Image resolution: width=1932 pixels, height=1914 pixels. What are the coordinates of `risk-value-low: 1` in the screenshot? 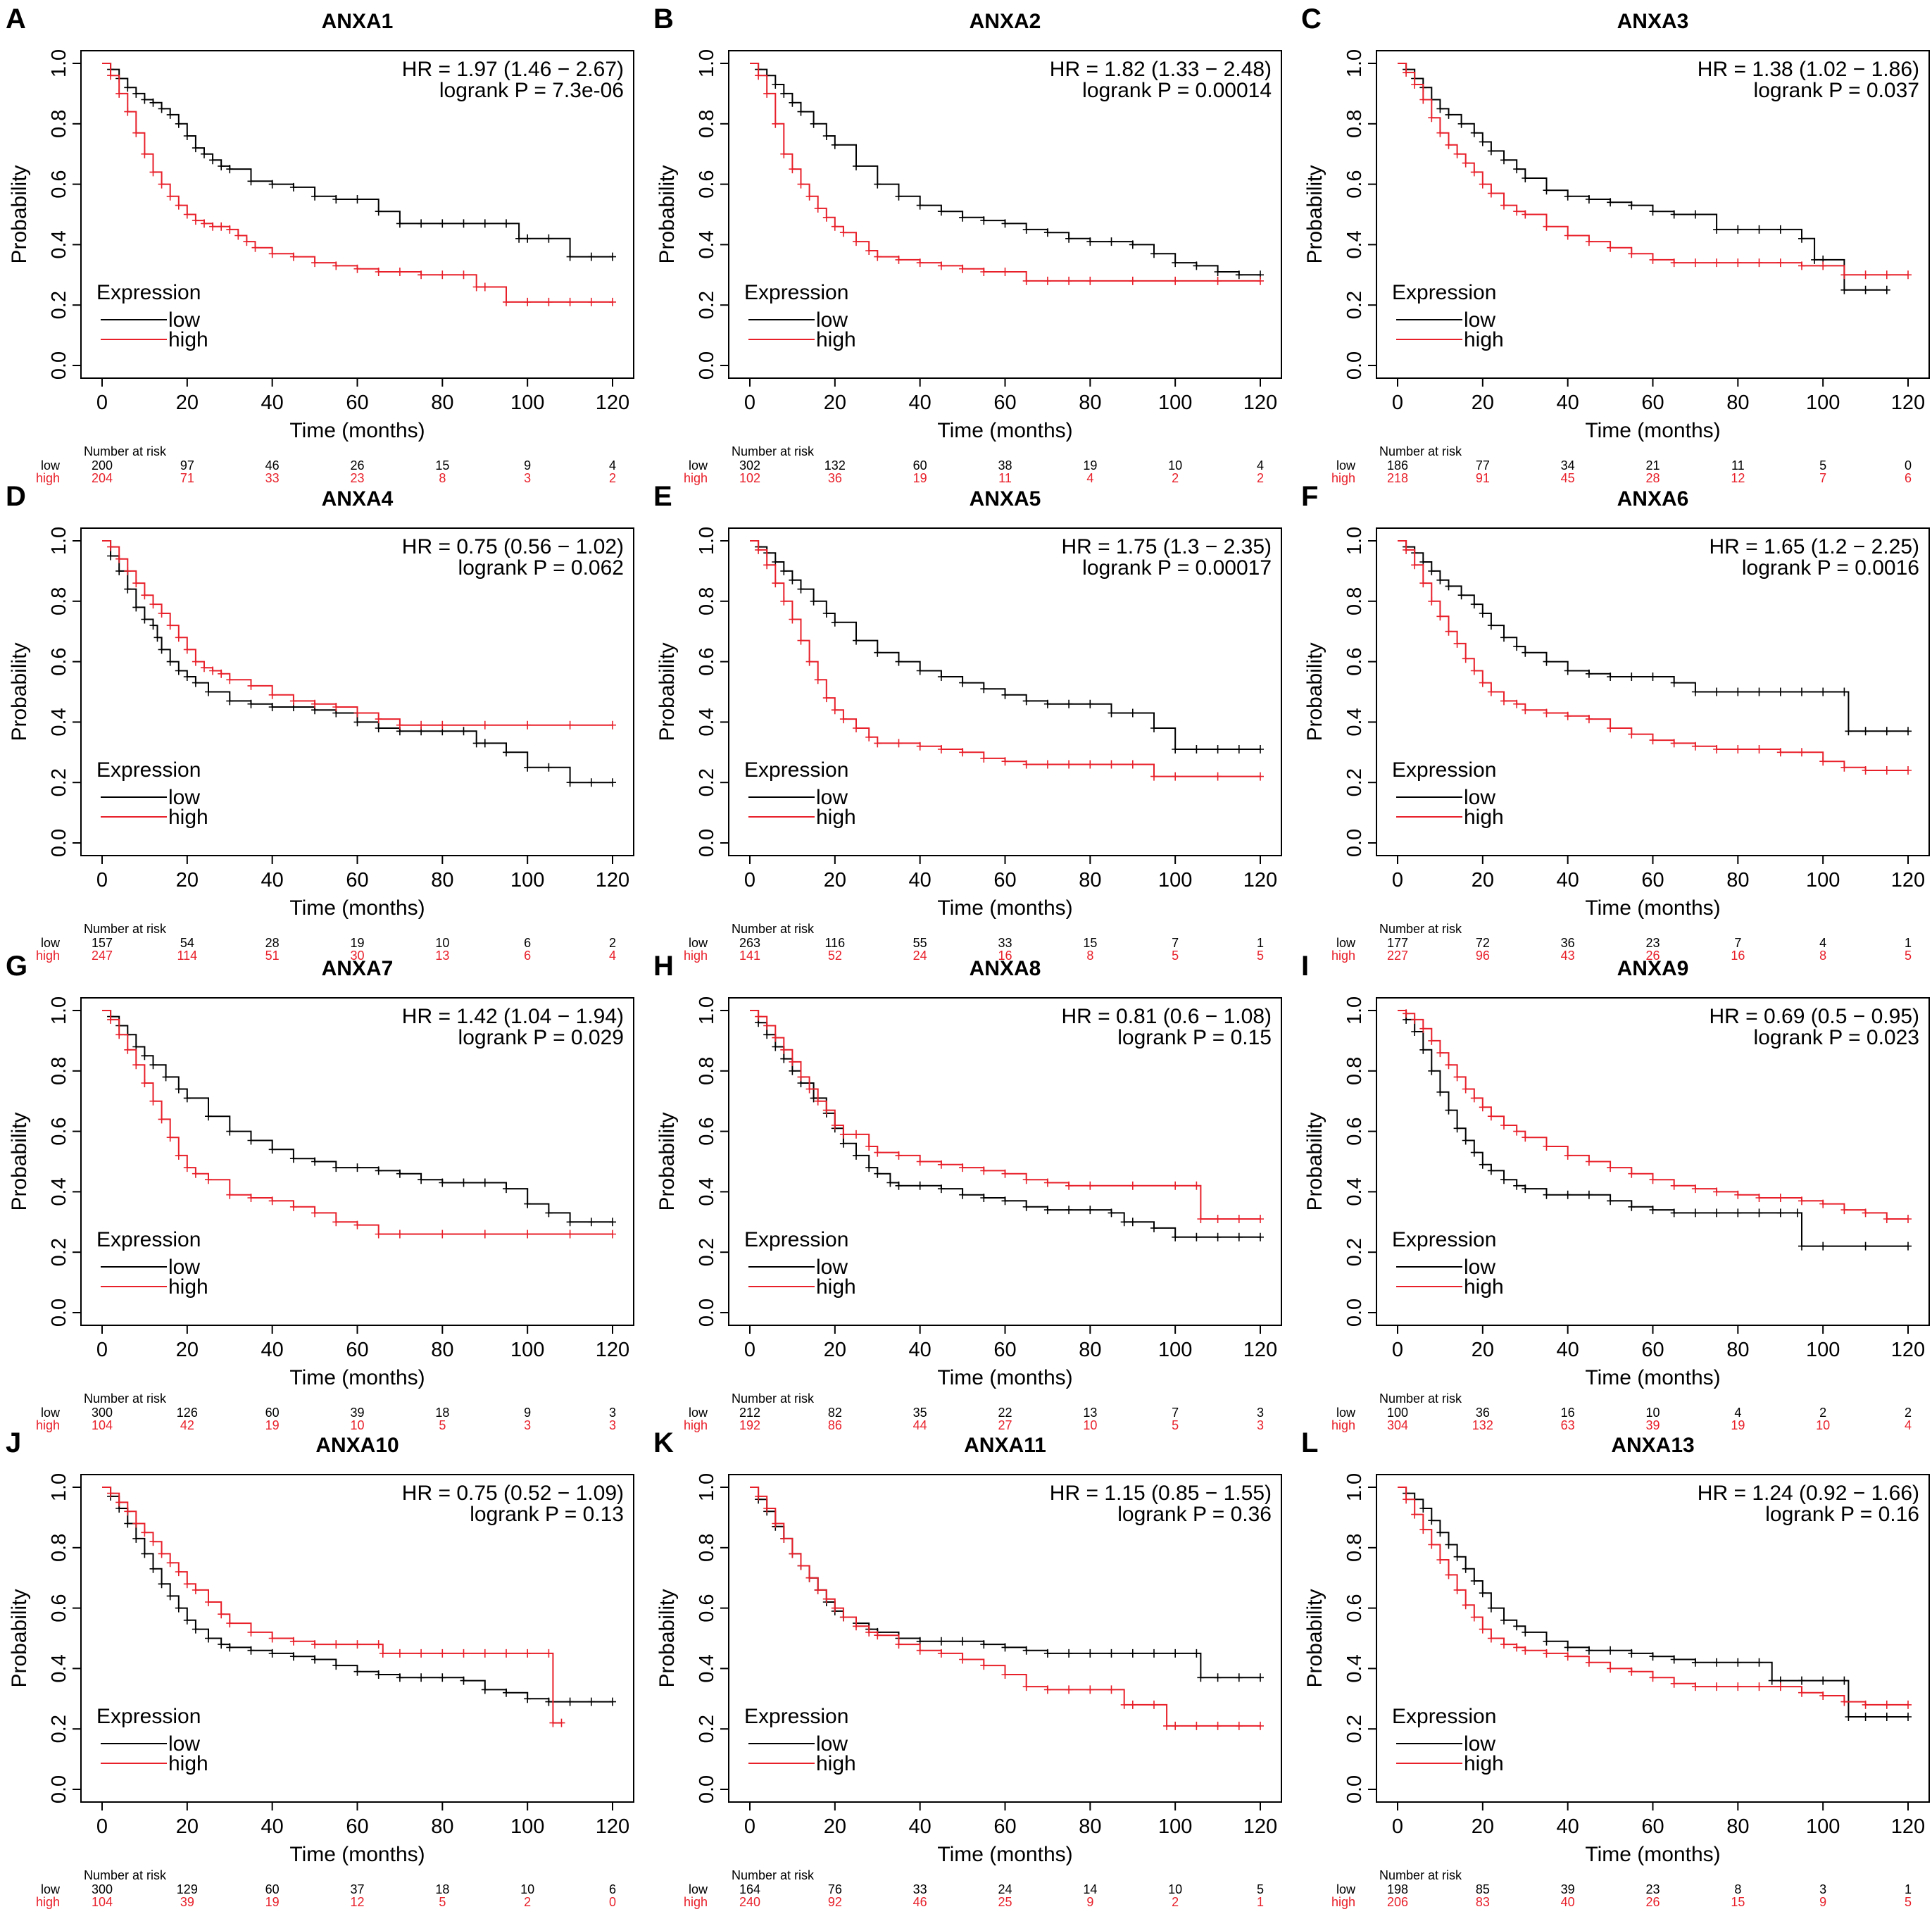 It's located at (1261, 943).